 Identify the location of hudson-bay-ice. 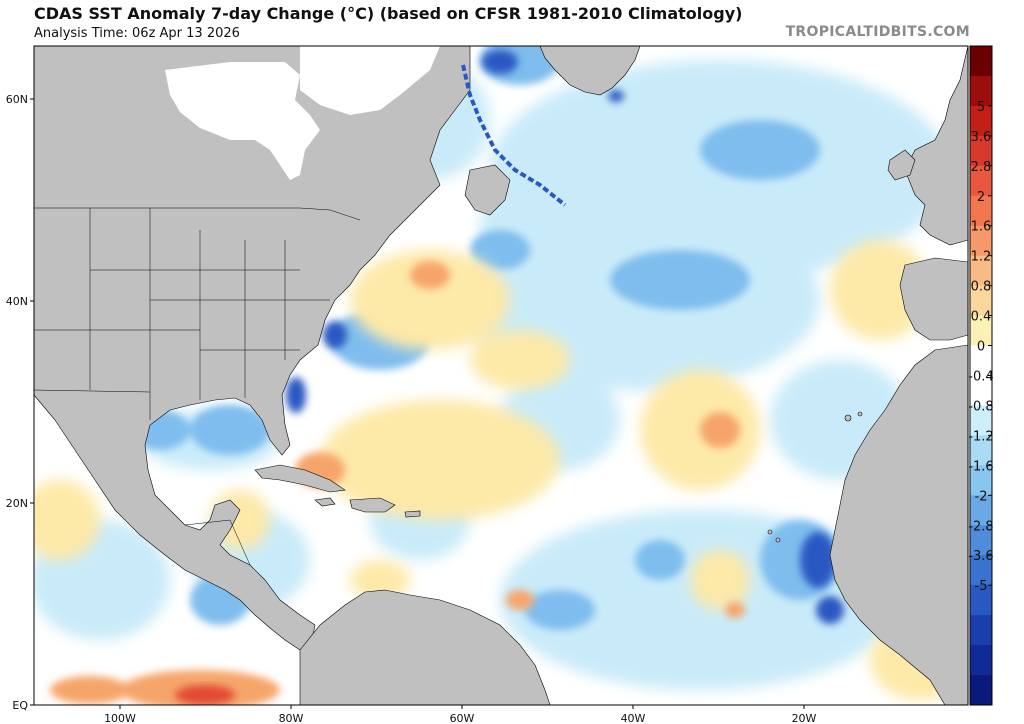
(242, 121).